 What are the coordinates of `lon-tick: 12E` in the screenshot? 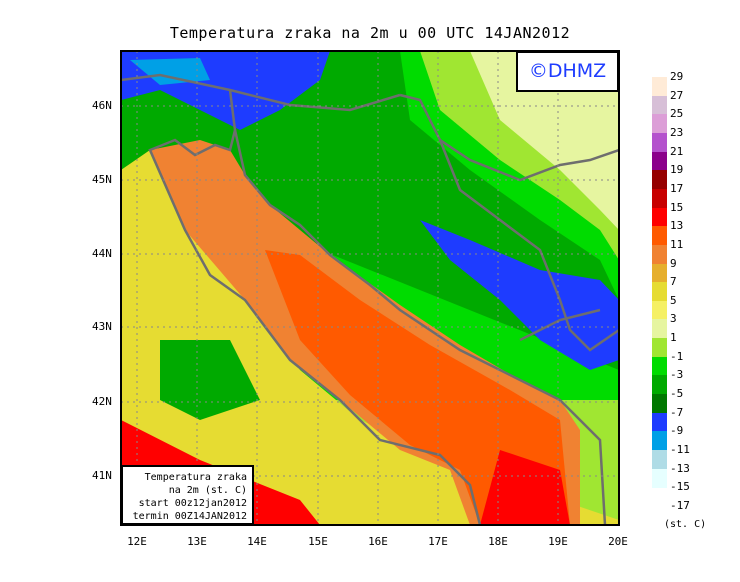 It's located at (137, 541).